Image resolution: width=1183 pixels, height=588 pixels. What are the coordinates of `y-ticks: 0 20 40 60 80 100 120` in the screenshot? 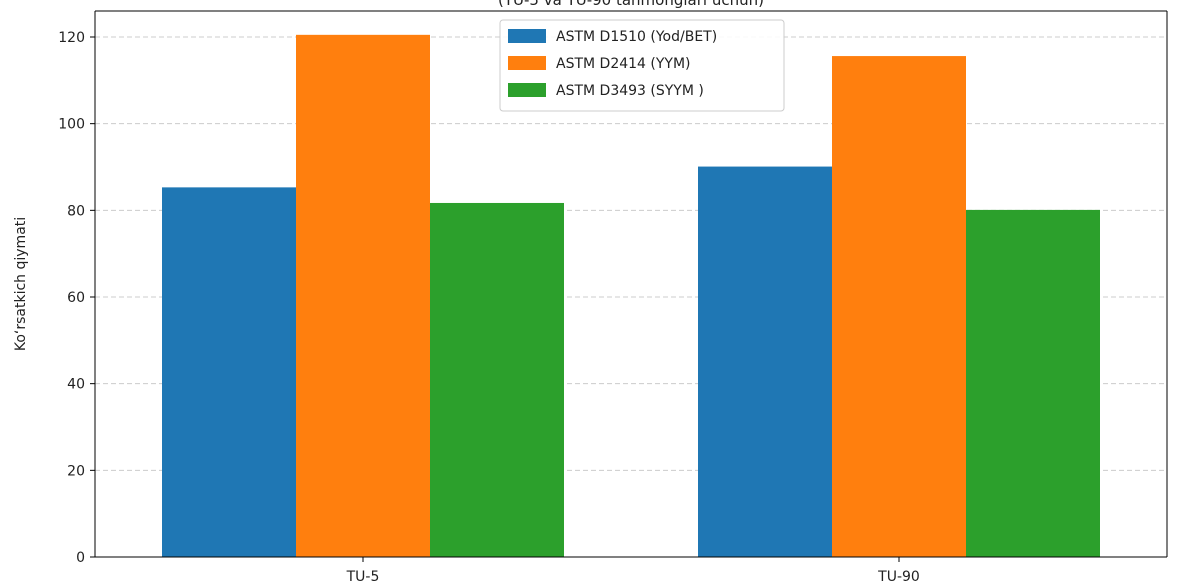 It's located at (76, 298).